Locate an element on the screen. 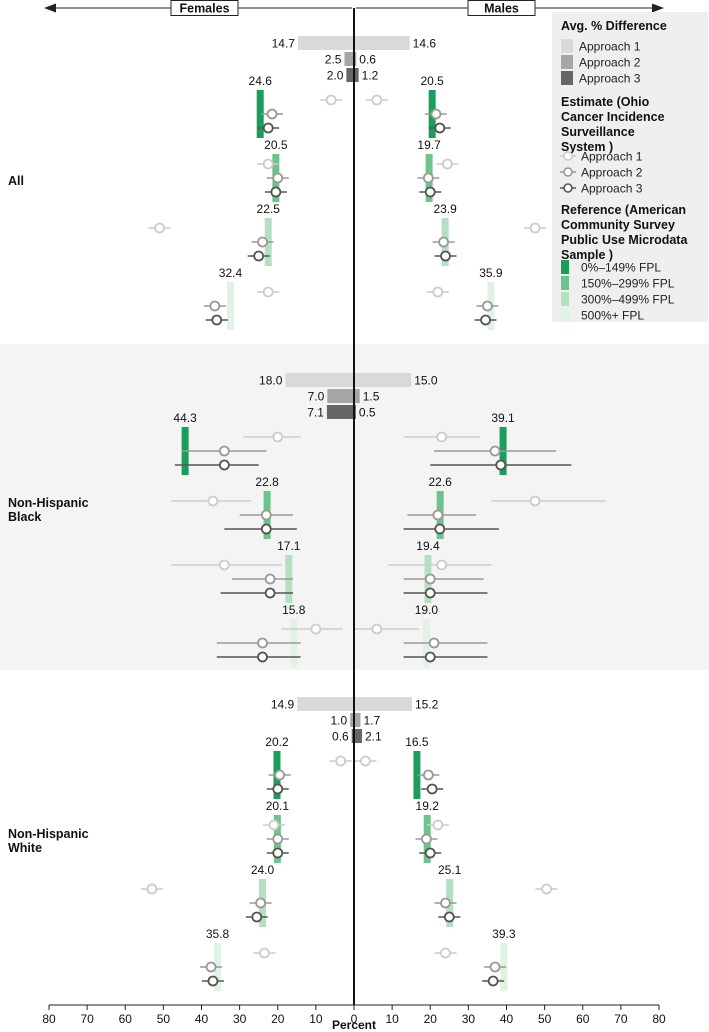 The width and height of the screenshot is (709, 1032). sex-header: Females Males is located at coordinates (354, 8).